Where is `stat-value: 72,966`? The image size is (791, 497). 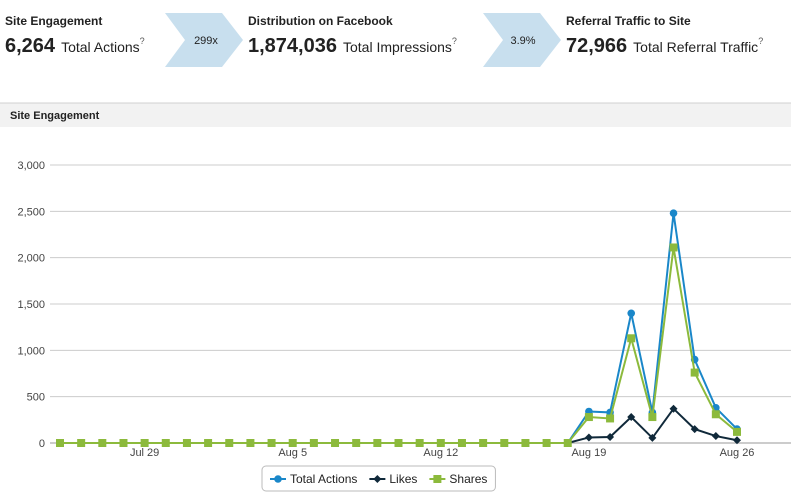
stat-value: 72,966 is located at coordinates (596, 46).